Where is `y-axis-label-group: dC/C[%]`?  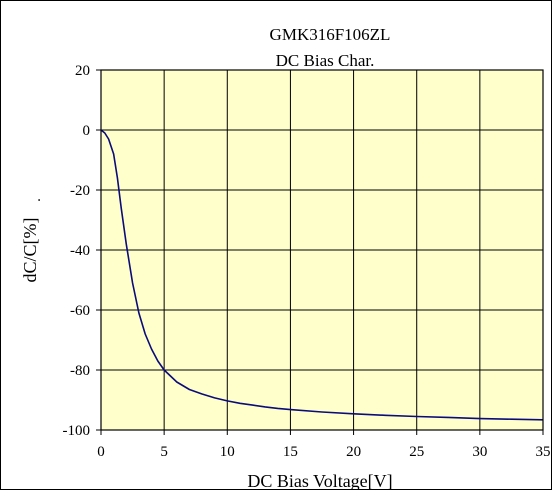
y-axis-label-group: dC/C[%] is located at coordinates (30, 250).